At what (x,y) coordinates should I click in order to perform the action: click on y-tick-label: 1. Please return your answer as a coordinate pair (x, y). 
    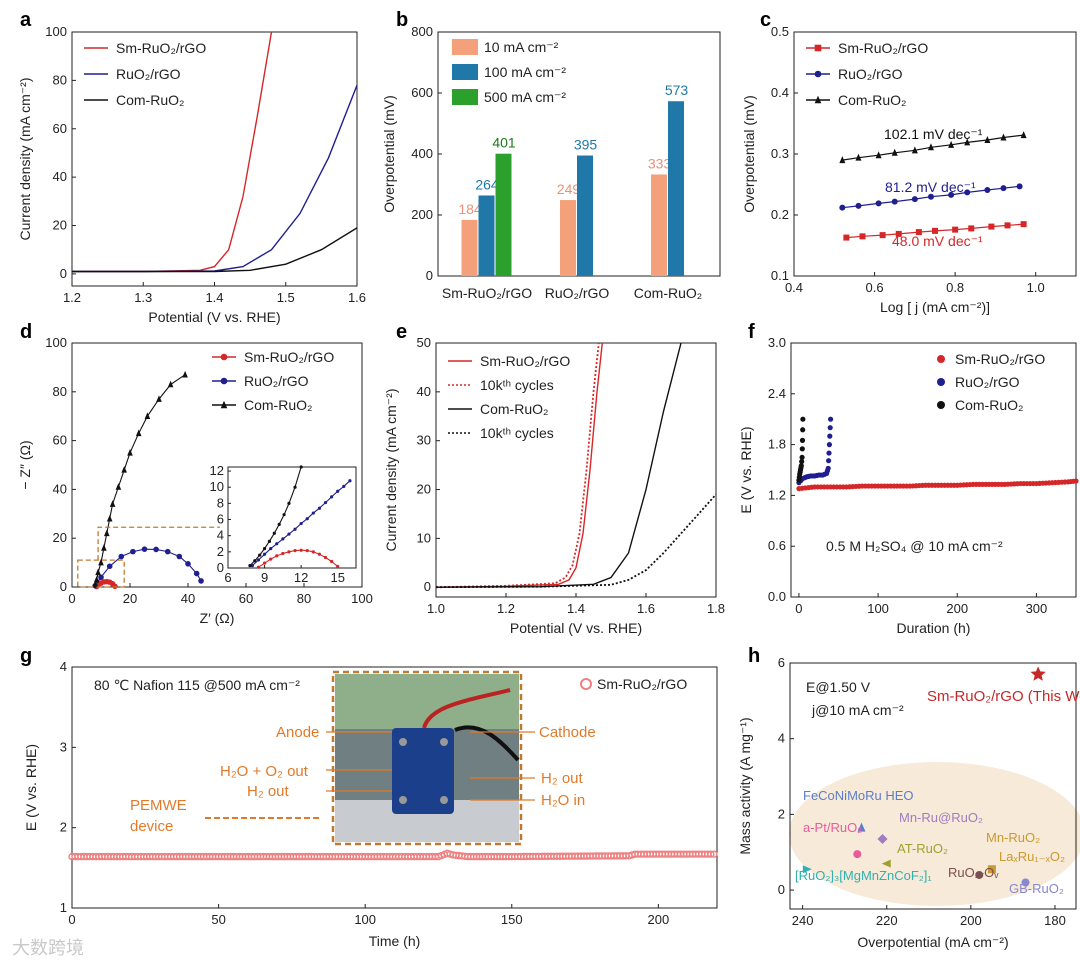
    Looking at the image, I should click on (63, 907).